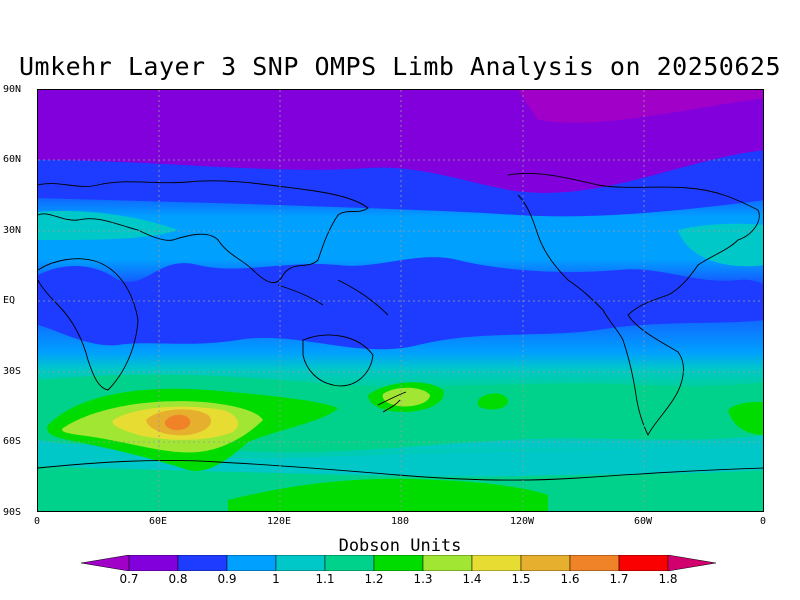 This screenshot has height=600, width=800. What do you see at coordinates (9, 300) in the screenshot?
I see `y-tick-eq: EQ` at bounding box center [9, 300].